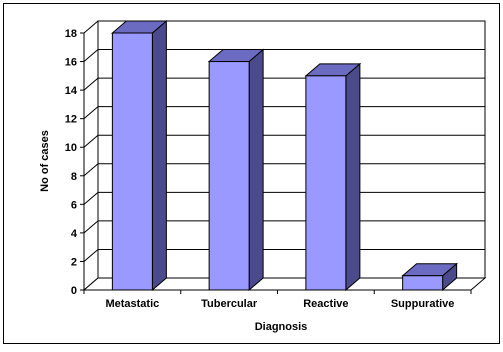 The image size is (503, 352). What do you see at coordinates (71, 63) in the screenshot?
I see `y-tick-label: 16` at bounding box center [71, 63].